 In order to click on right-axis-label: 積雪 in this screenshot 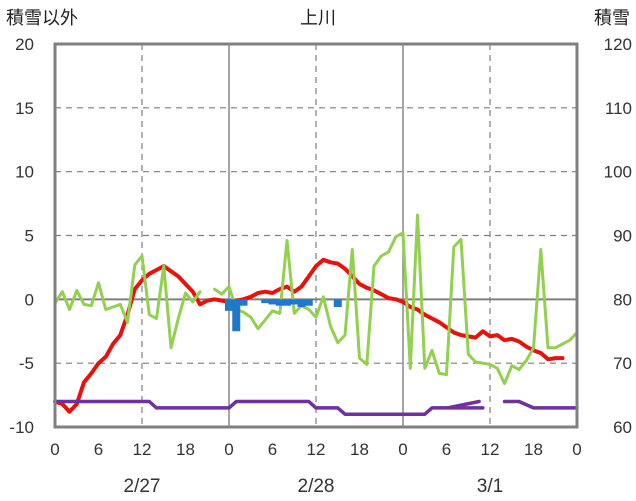, I will do `click(612, 18)`.